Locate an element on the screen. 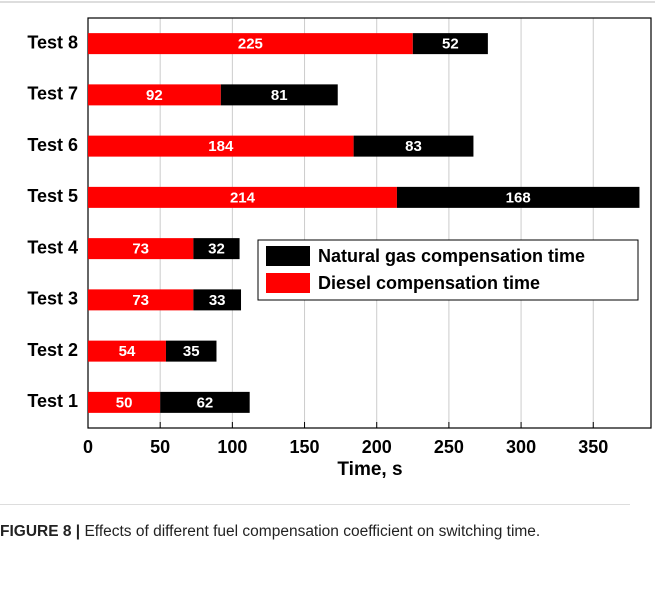 The height and width of the screenshot is (598, 655). bar-value-label: 184 is located at coordinates (221, 146).